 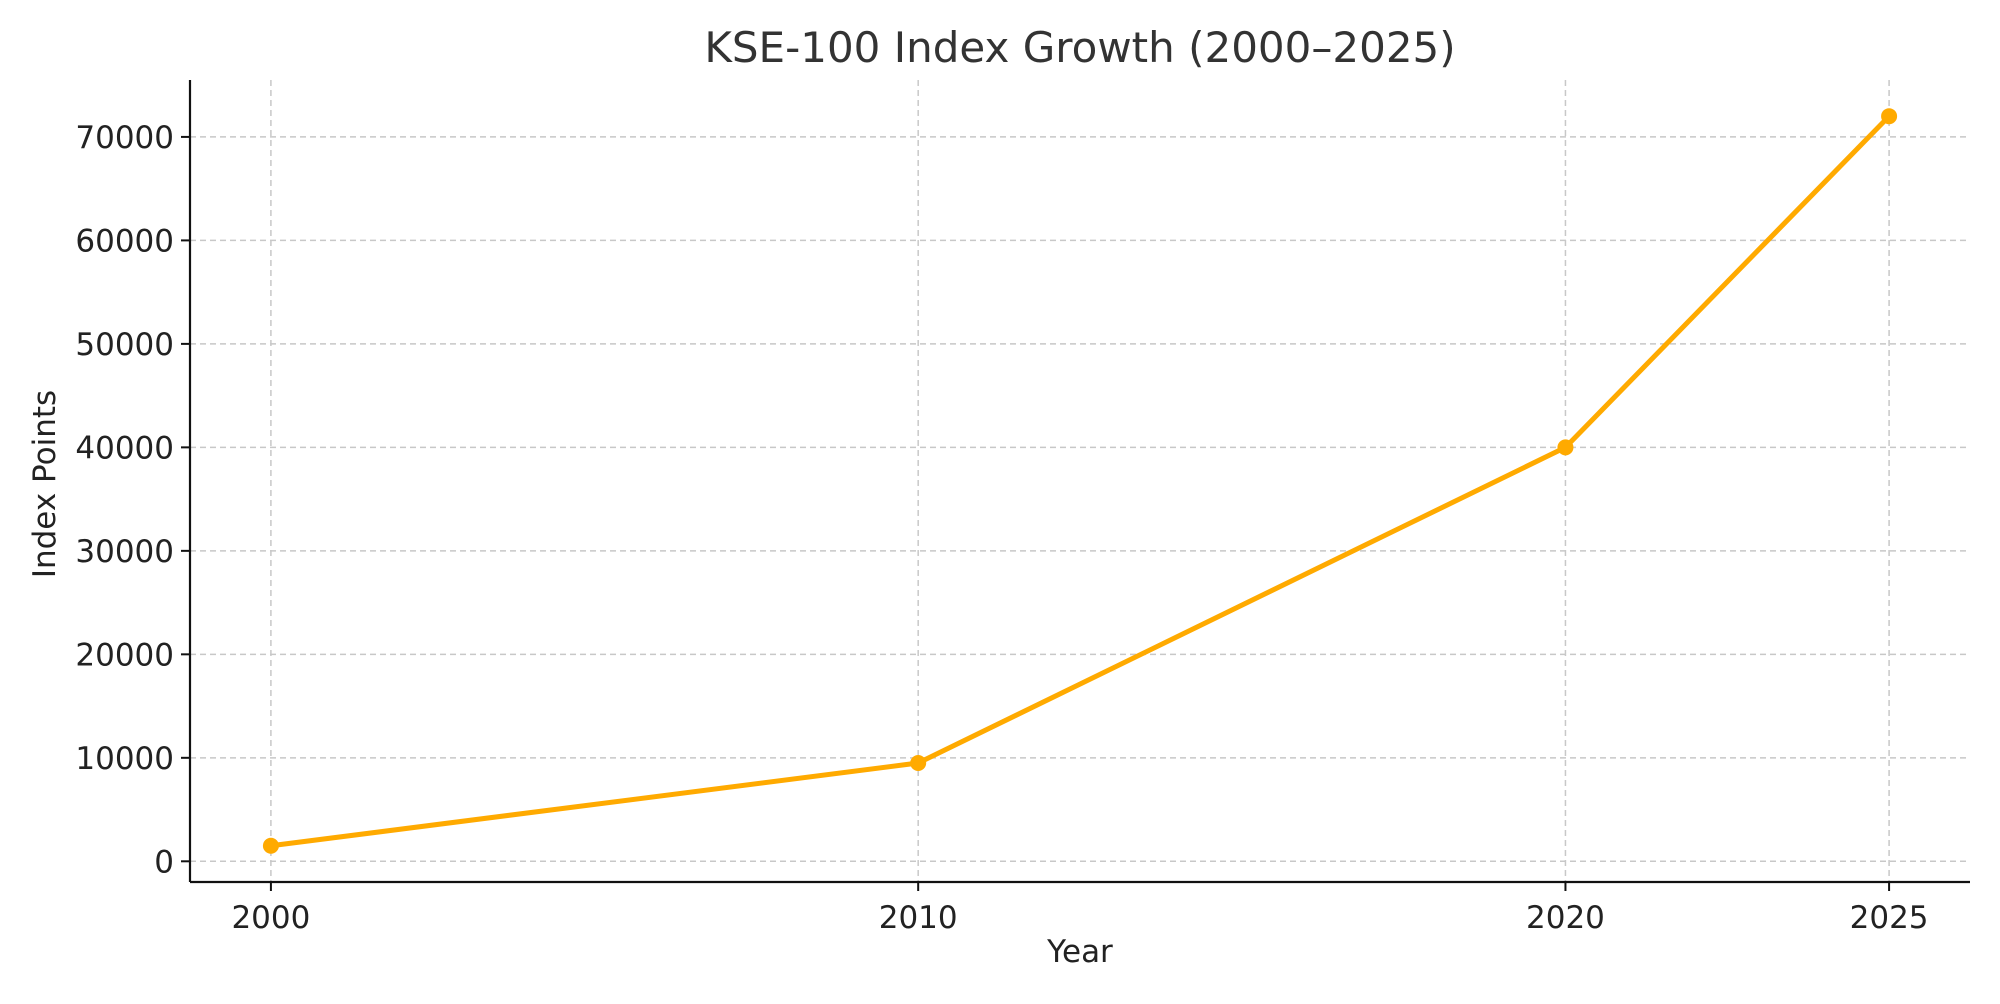 I want to click on data-point-2020, so click(x=1565, y=447).